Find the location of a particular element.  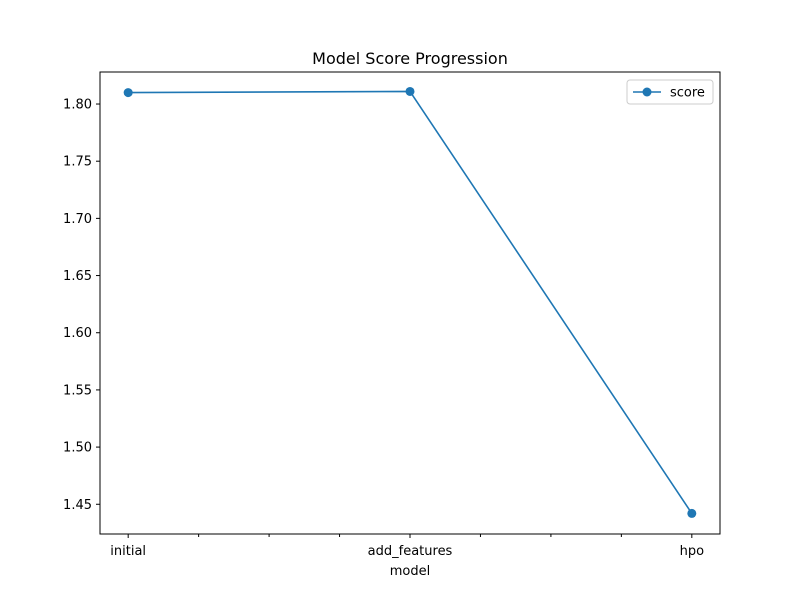

y-tick-label: 1.50 is located at coordinates (77, 448).